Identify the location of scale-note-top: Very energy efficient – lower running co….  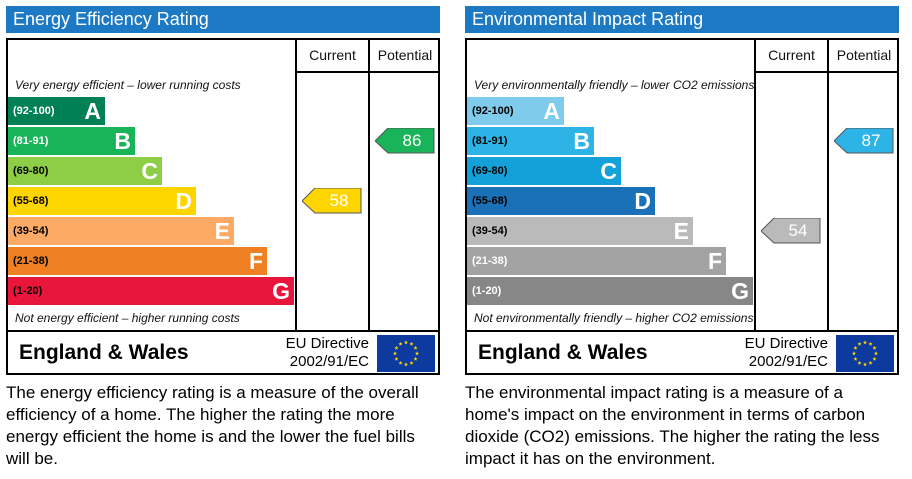
(128, 85).